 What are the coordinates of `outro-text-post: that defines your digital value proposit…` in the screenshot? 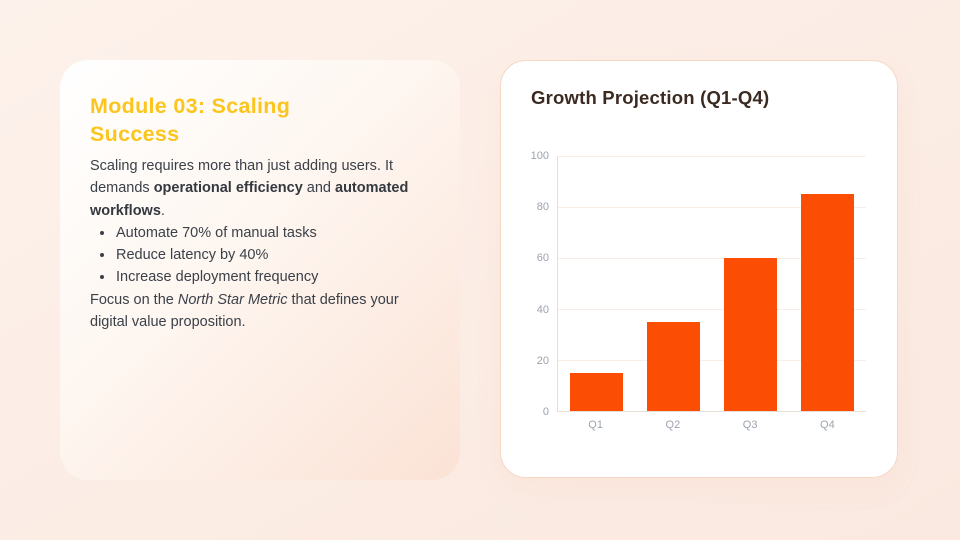 It's located at (244, 311).